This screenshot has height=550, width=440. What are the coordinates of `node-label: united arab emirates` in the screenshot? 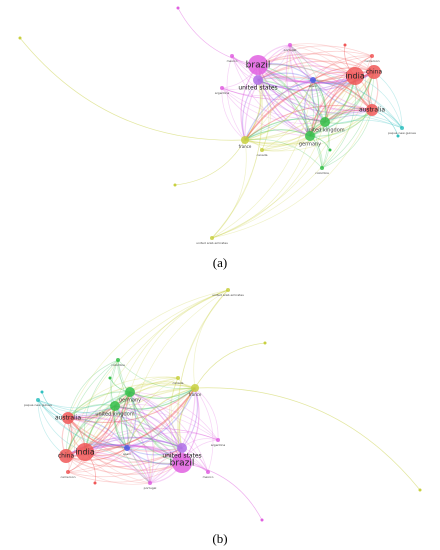 It's located at (228, 295).